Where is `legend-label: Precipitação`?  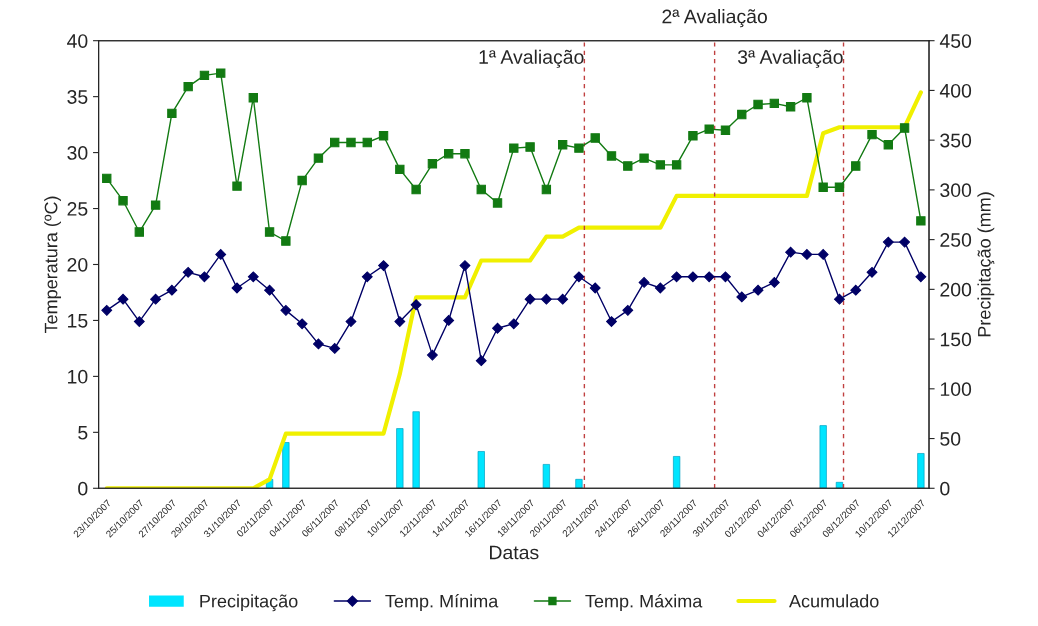
legend-label: Precipitação is located at coordinates (249, 603).